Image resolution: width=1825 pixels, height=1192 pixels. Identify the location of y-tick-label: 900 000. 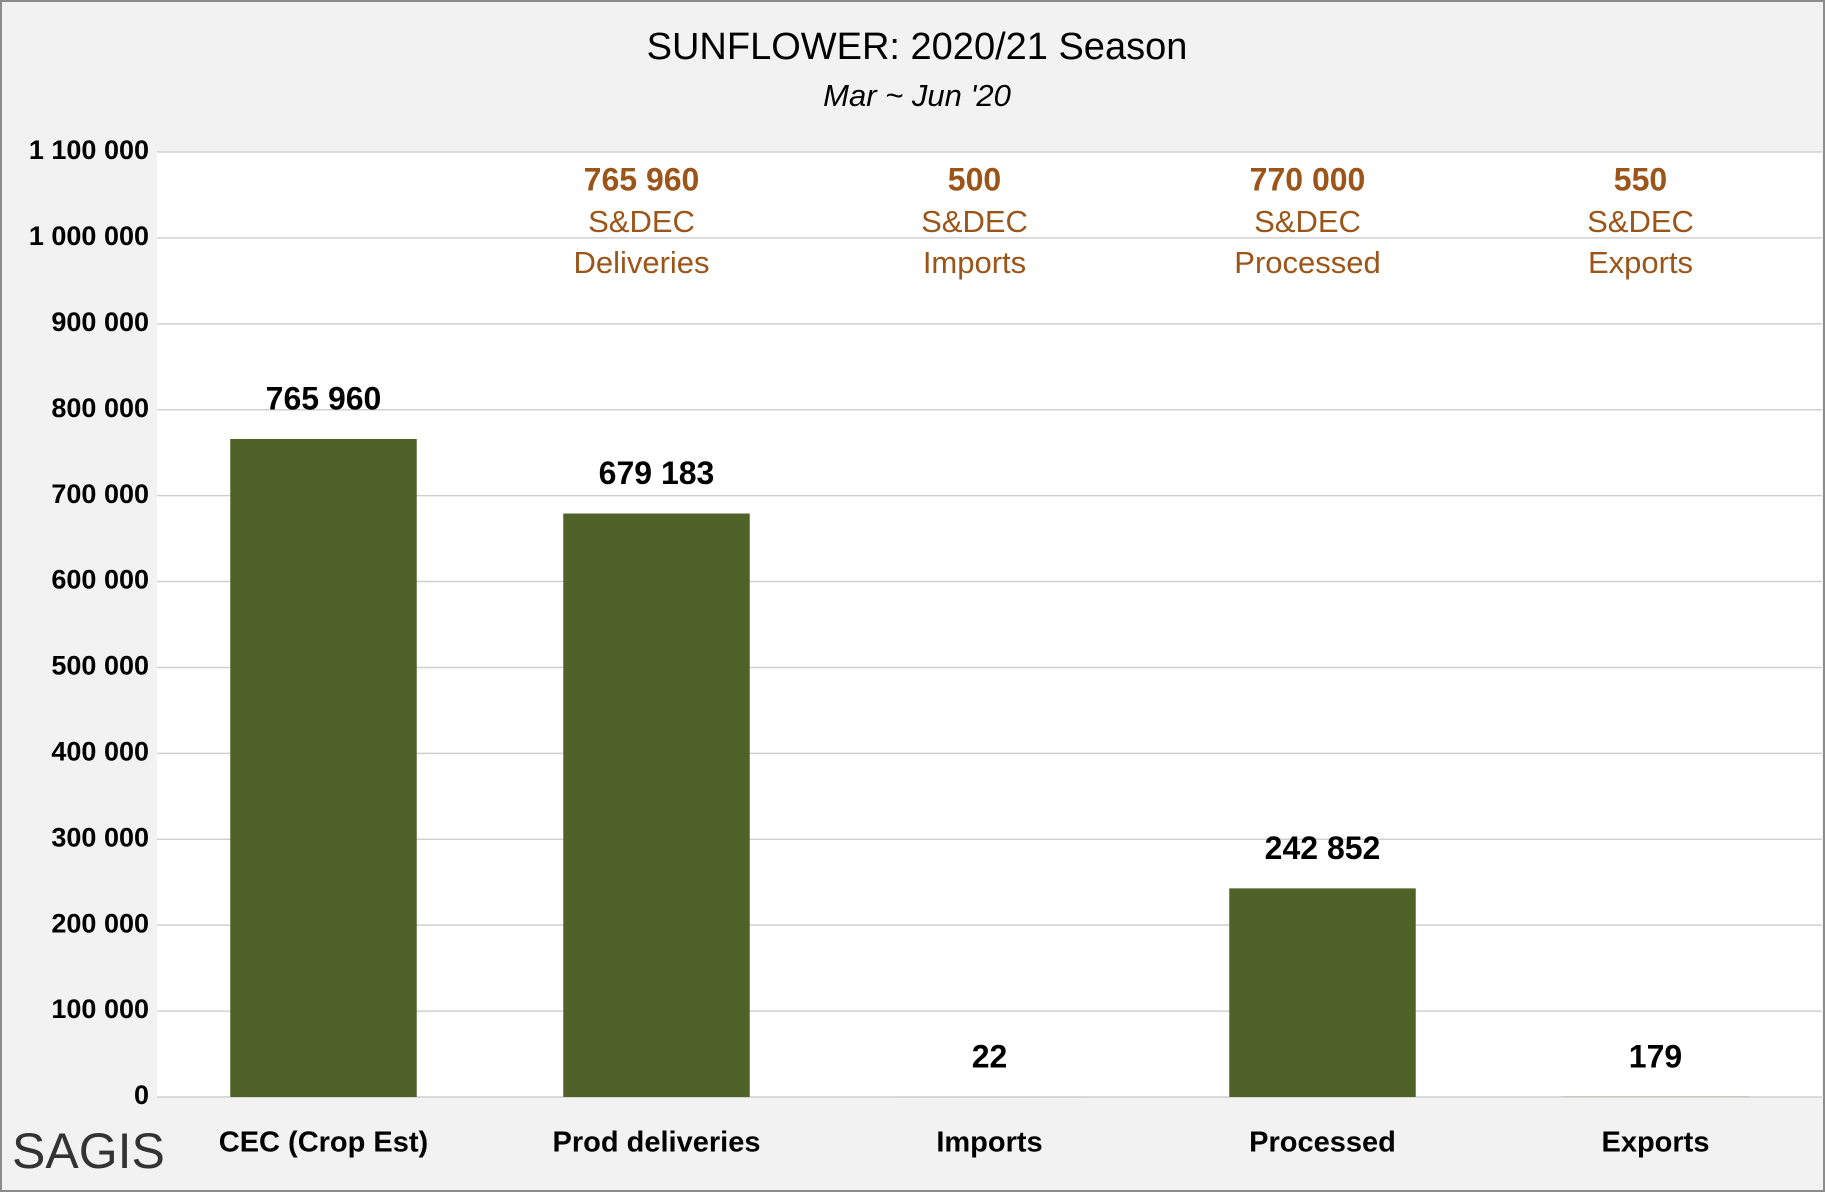
(100, 322).